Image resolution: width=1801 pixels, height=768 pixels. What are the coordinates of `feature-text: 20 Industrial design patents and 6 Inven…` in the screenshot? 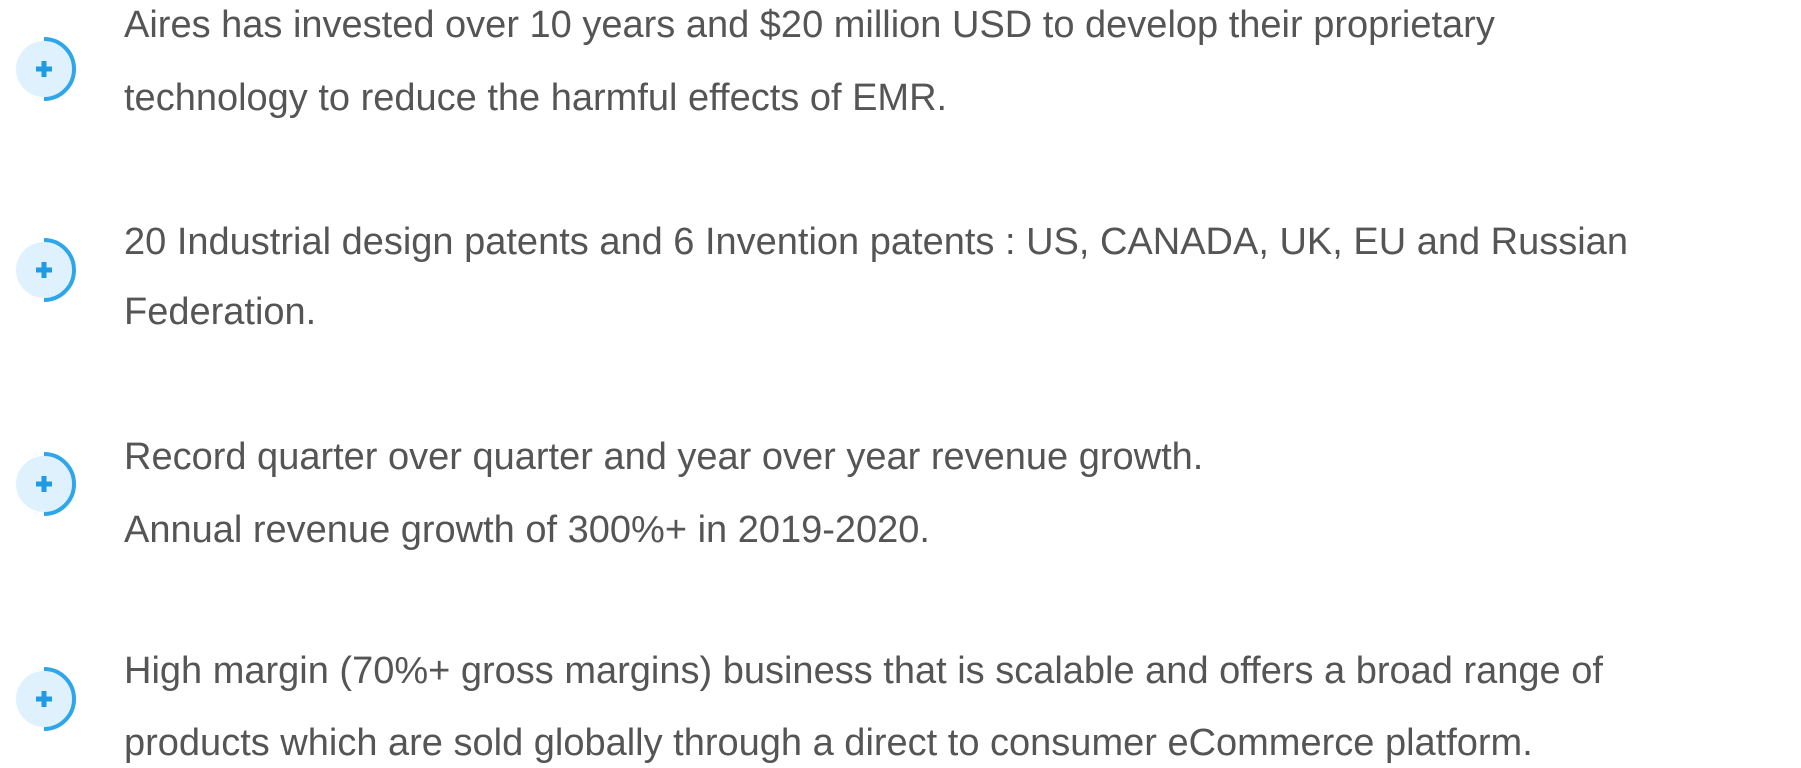 It's located at (876, 242).